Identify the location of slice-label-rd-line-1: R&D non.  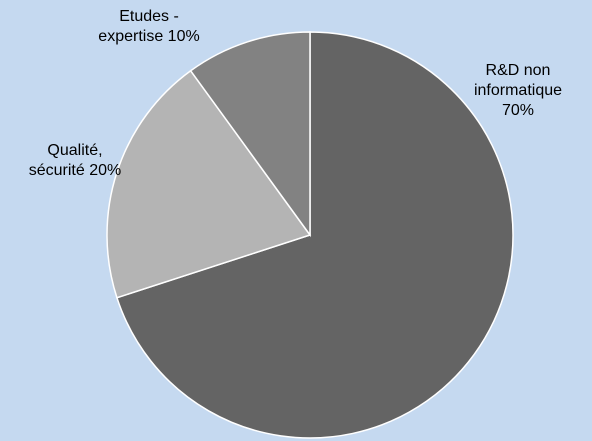
(518, 70).